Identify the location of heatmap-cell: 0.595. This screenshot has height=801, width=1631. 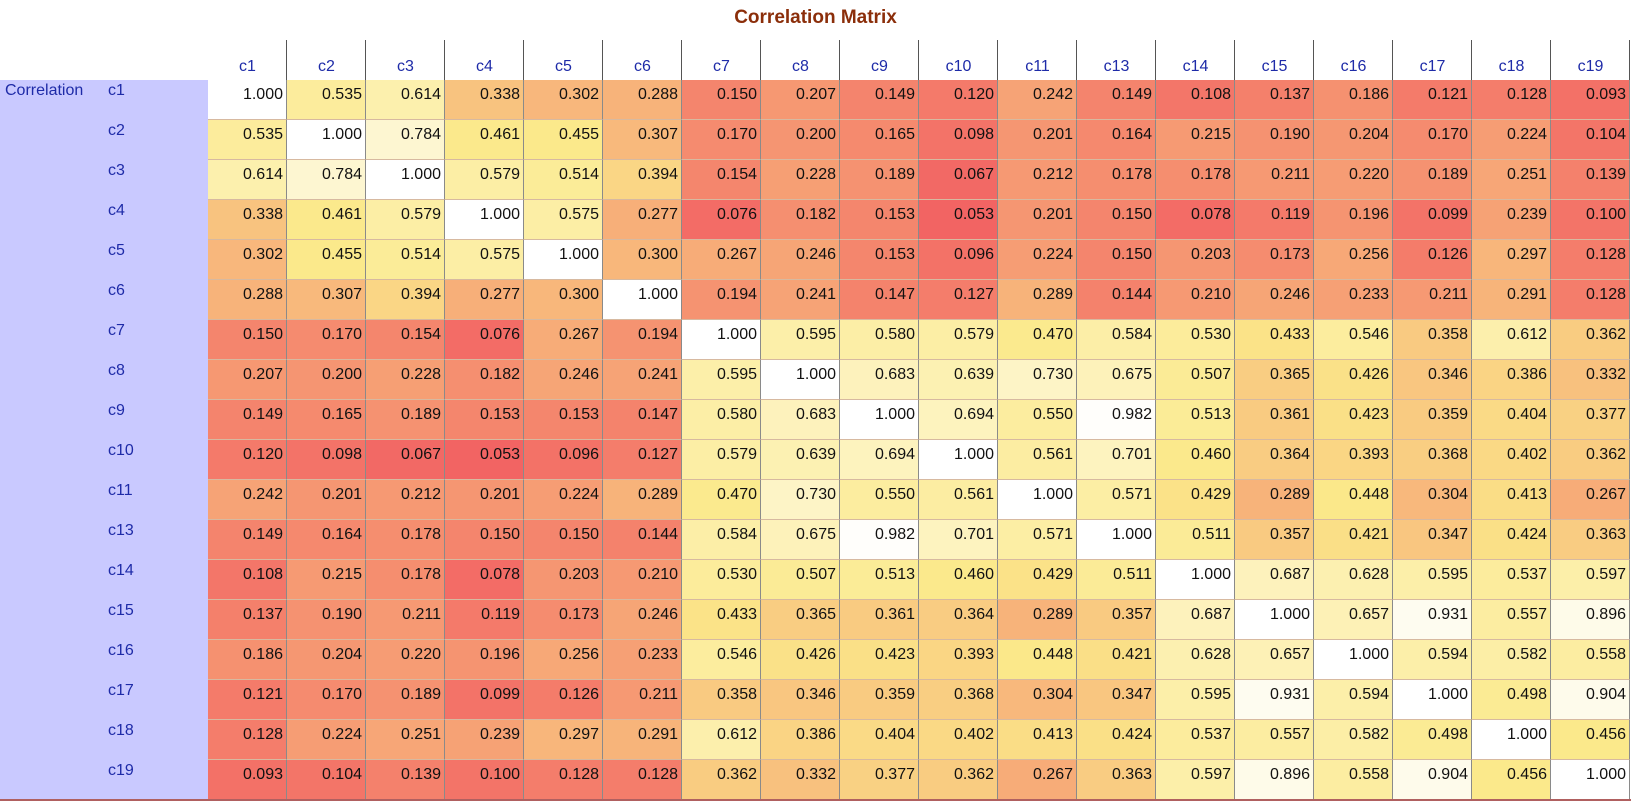
(800, 340).